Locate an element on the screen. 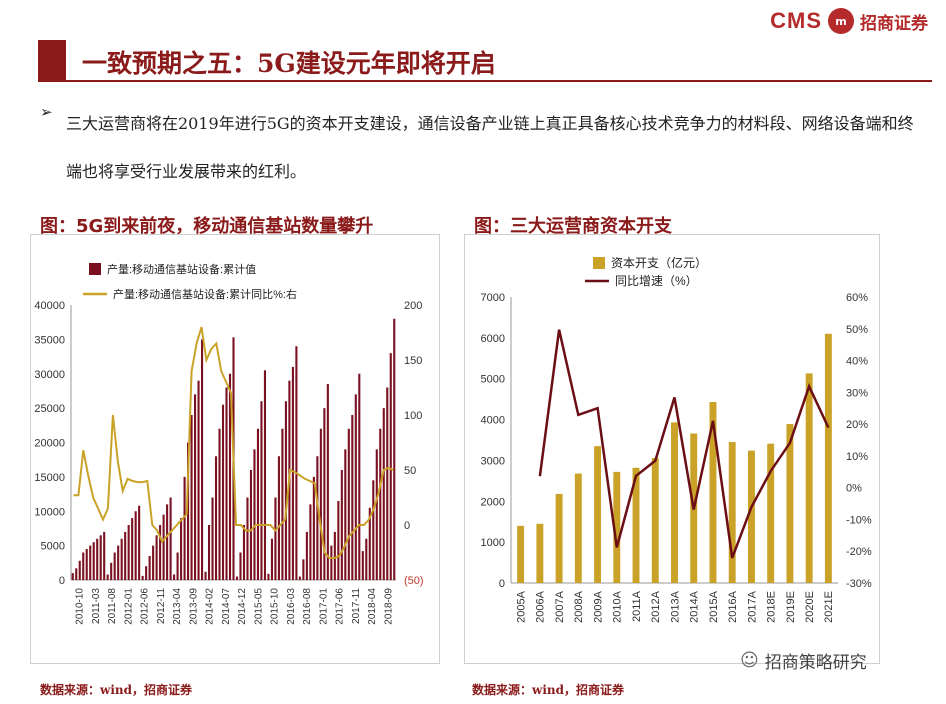  x-tick-label: 2006A is located at coordinates (541, 606).